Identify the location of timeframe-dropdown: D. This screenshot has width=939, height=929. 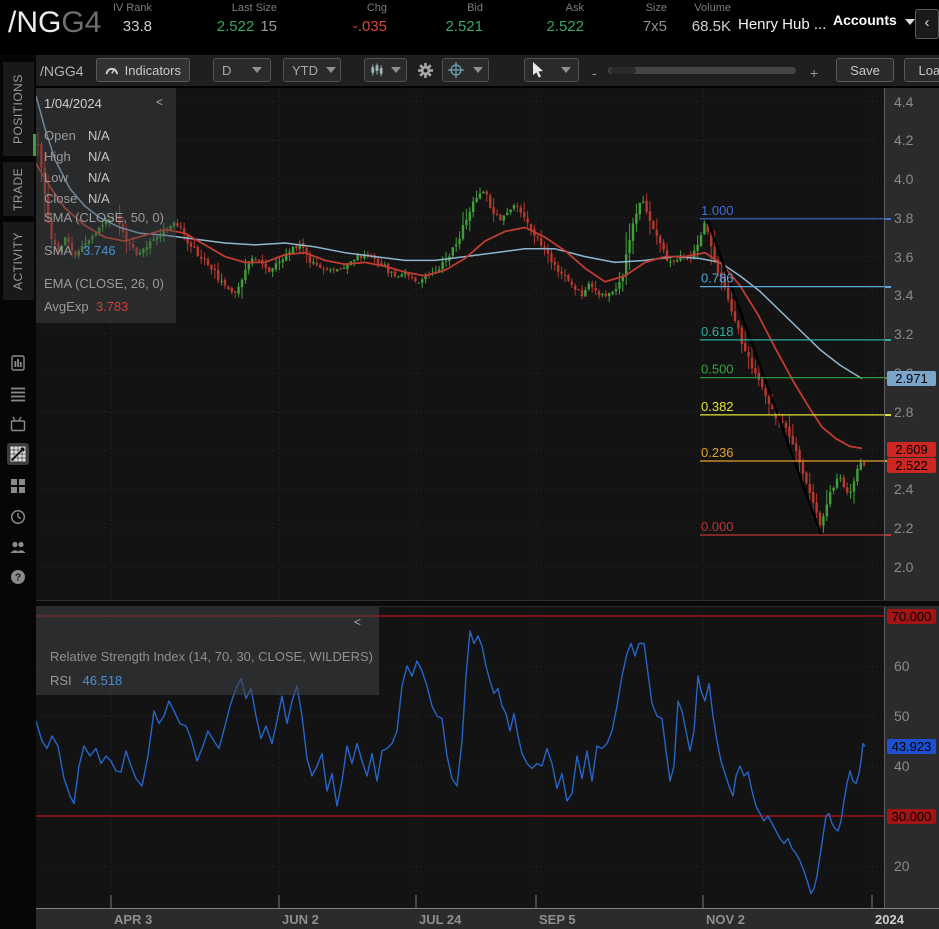
(242, 70).